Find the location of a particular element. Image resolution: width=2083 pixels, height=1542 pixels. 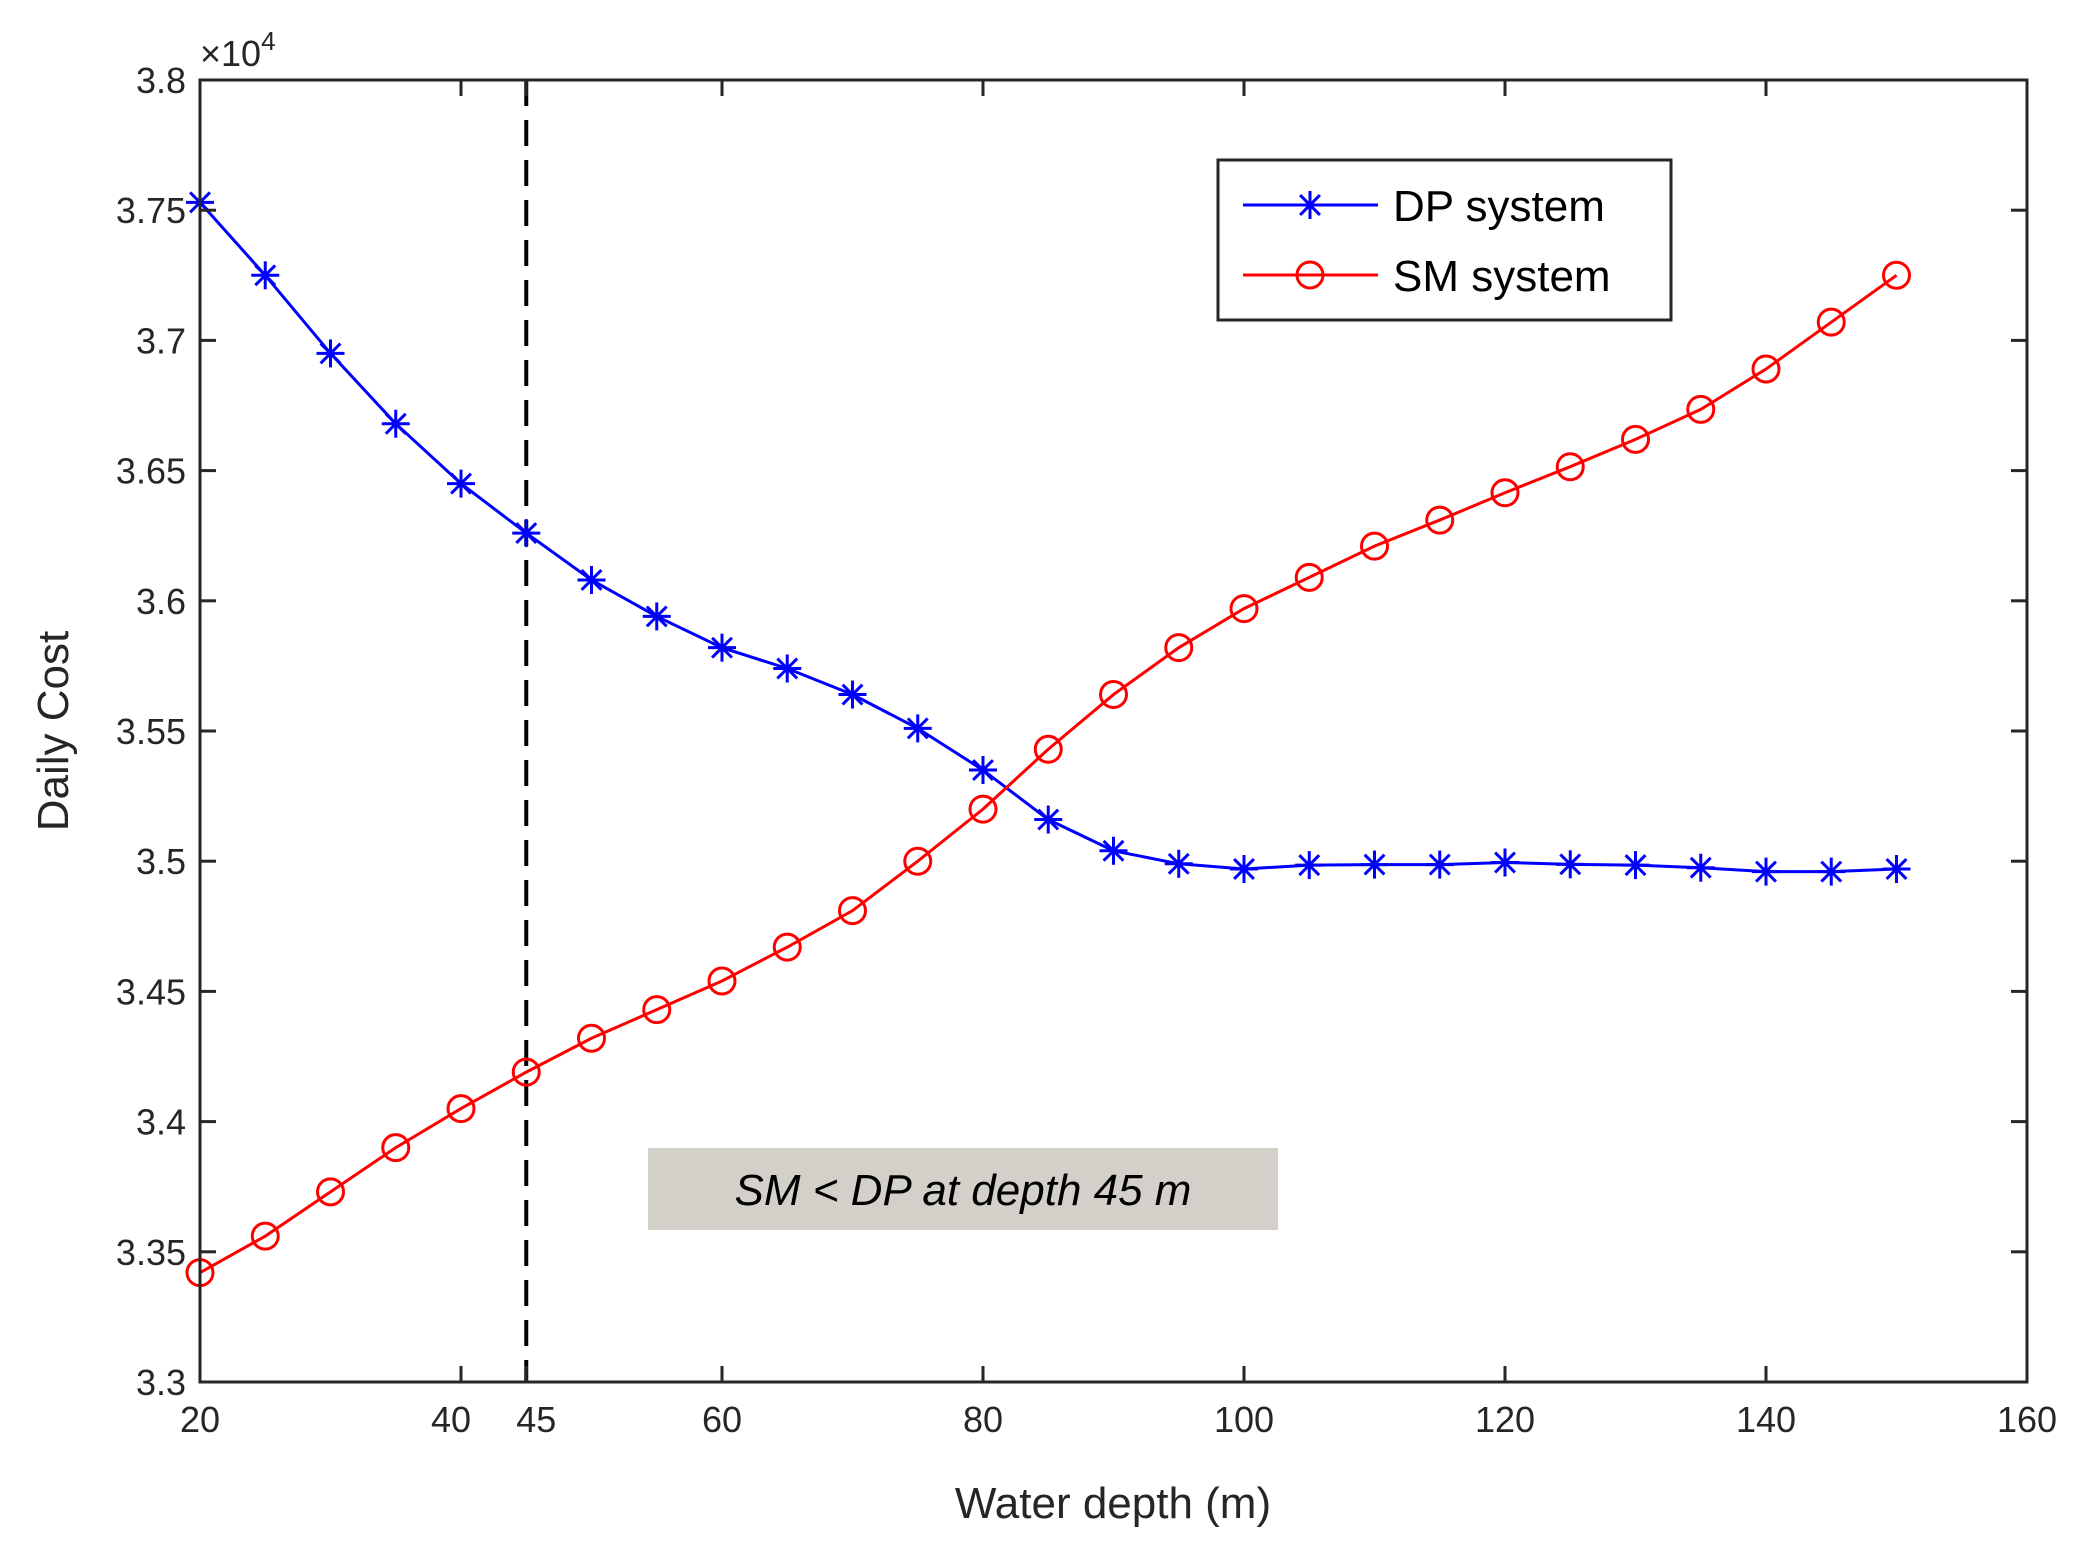

y-tick-label: 3.7 is located at coordinates (161, 340).